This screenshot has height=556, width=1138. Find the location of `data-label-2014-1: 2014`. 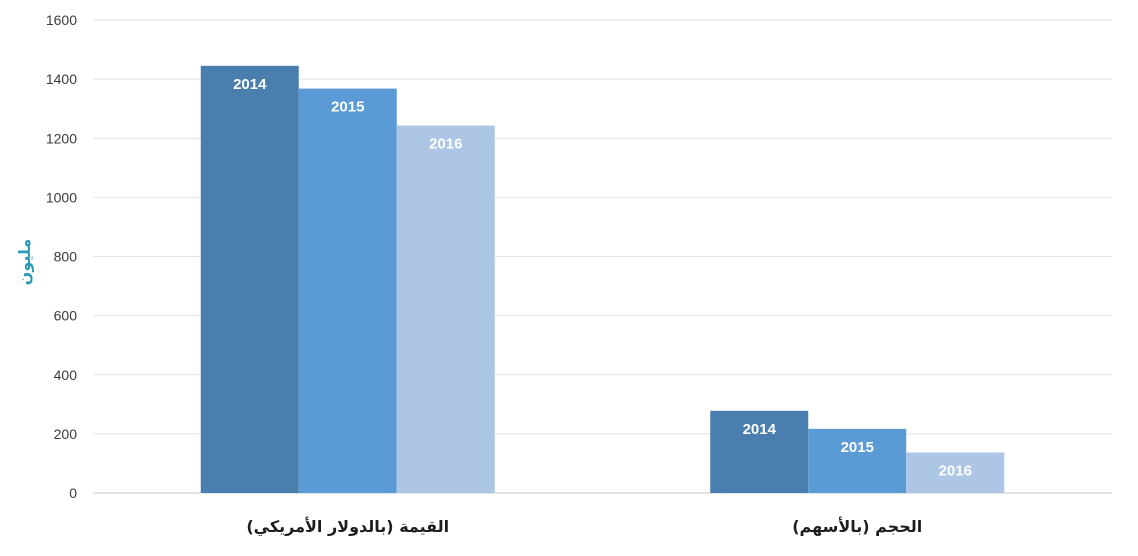

data-label-2014-1: 2014 is located at coordinates (250, 84).